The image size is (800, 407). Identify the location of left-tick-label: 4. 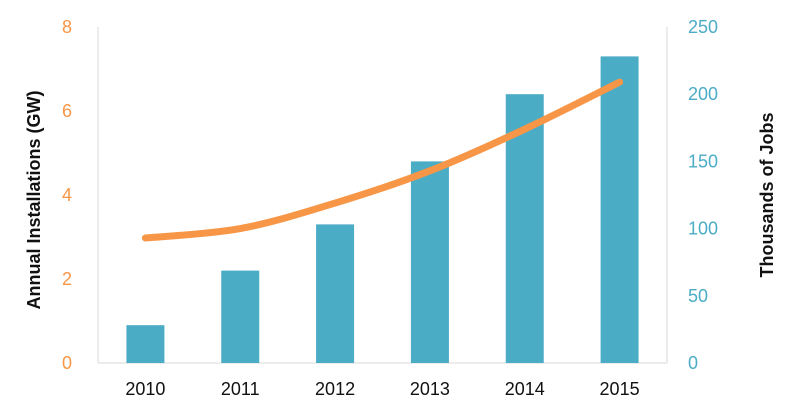
(67, 195).